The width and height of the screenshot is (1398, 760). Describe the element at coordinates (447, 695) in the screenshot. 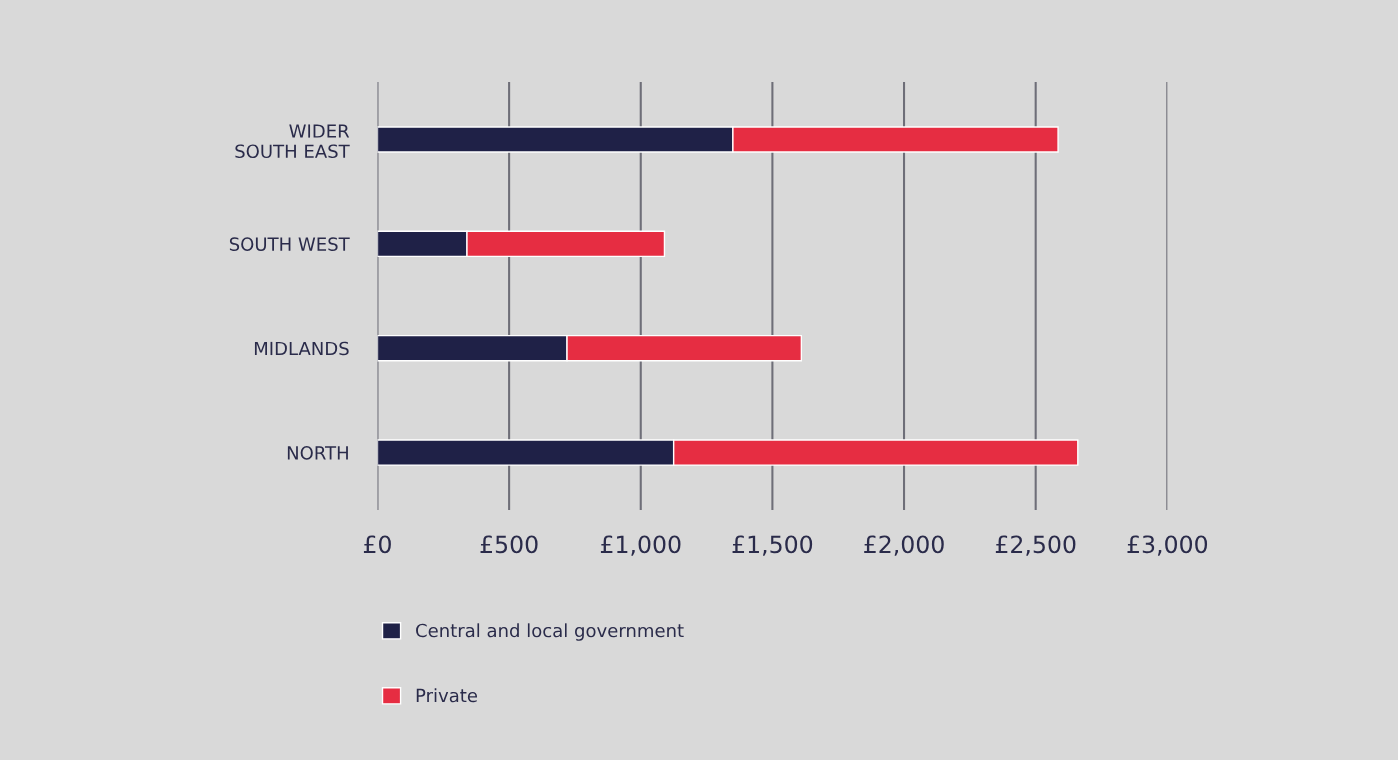

I see `legend-label: Private` at that location.